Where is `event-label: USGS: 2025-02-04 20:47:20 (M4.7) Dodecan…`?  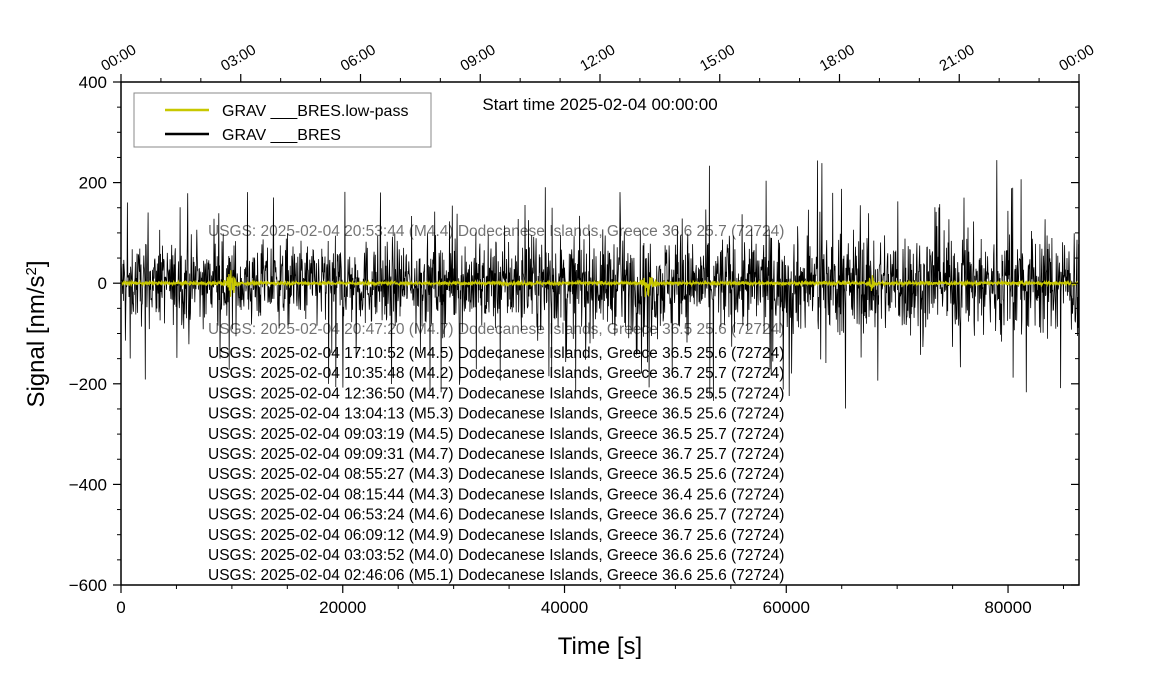
event-label: USGS: 2025-02-04 20:47:20 (M4.7) Dodecan… is located at coordinates (496, 329).